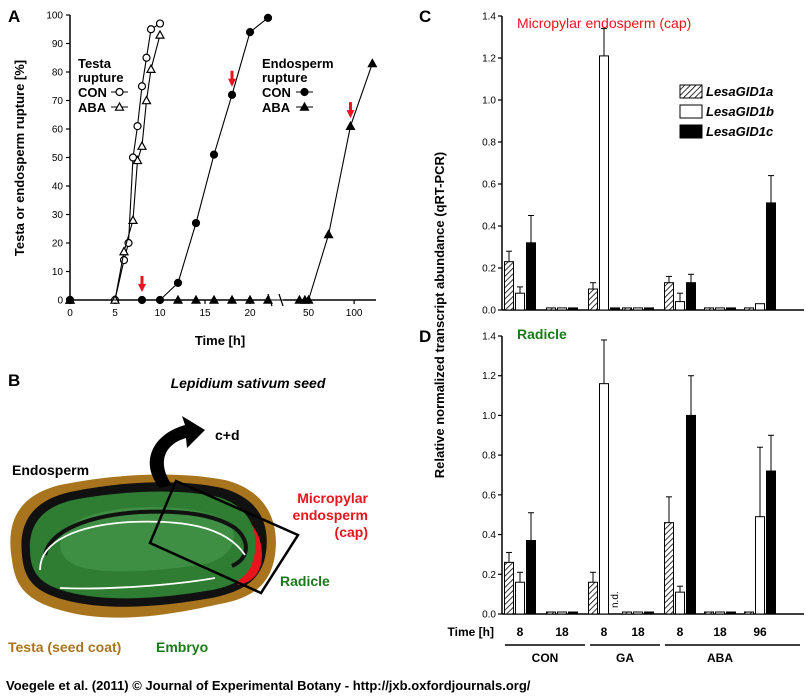 The height and width of the screenshot is (699, 810). What do you see at coordinates (489, 143) in the screenshot?
I see `panel-c-y-tick-label: 0.8` at bounding box center [489, 143].